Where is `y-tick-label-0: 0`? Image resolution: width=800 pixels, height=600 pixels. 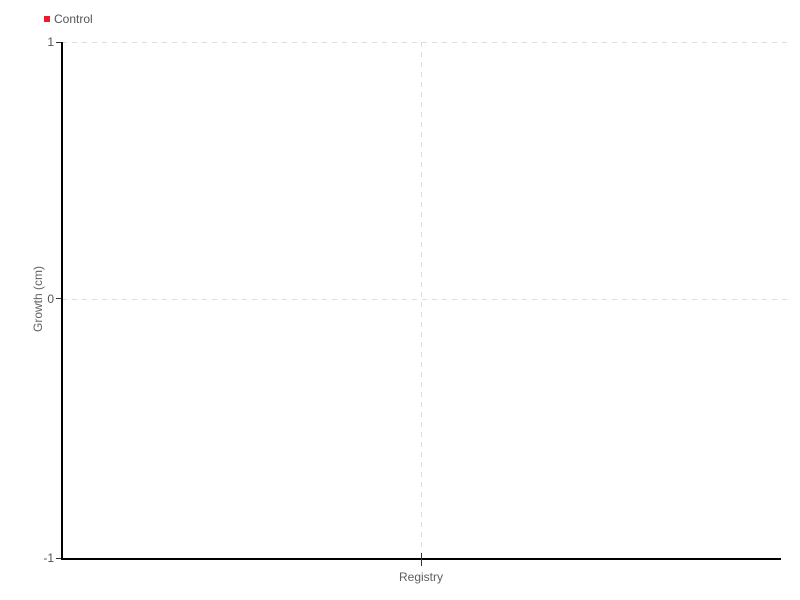
y-tick-label-0: 0 is located at coordinates (50, 299).